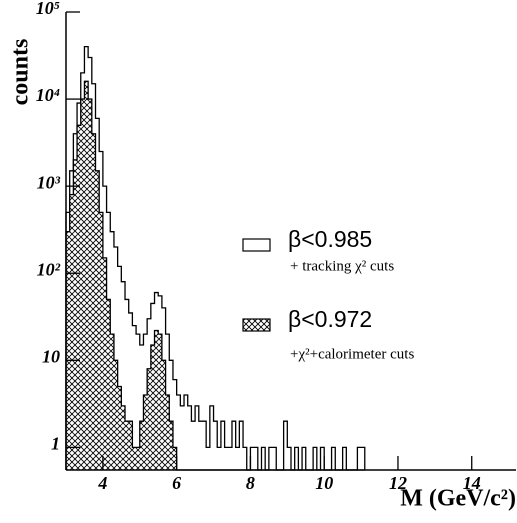 This screenshot has height=523, width=517. Describe the element at coordinates (48, 9) in the screenshot. I see `y-tick-label: 10⁵` at that location.